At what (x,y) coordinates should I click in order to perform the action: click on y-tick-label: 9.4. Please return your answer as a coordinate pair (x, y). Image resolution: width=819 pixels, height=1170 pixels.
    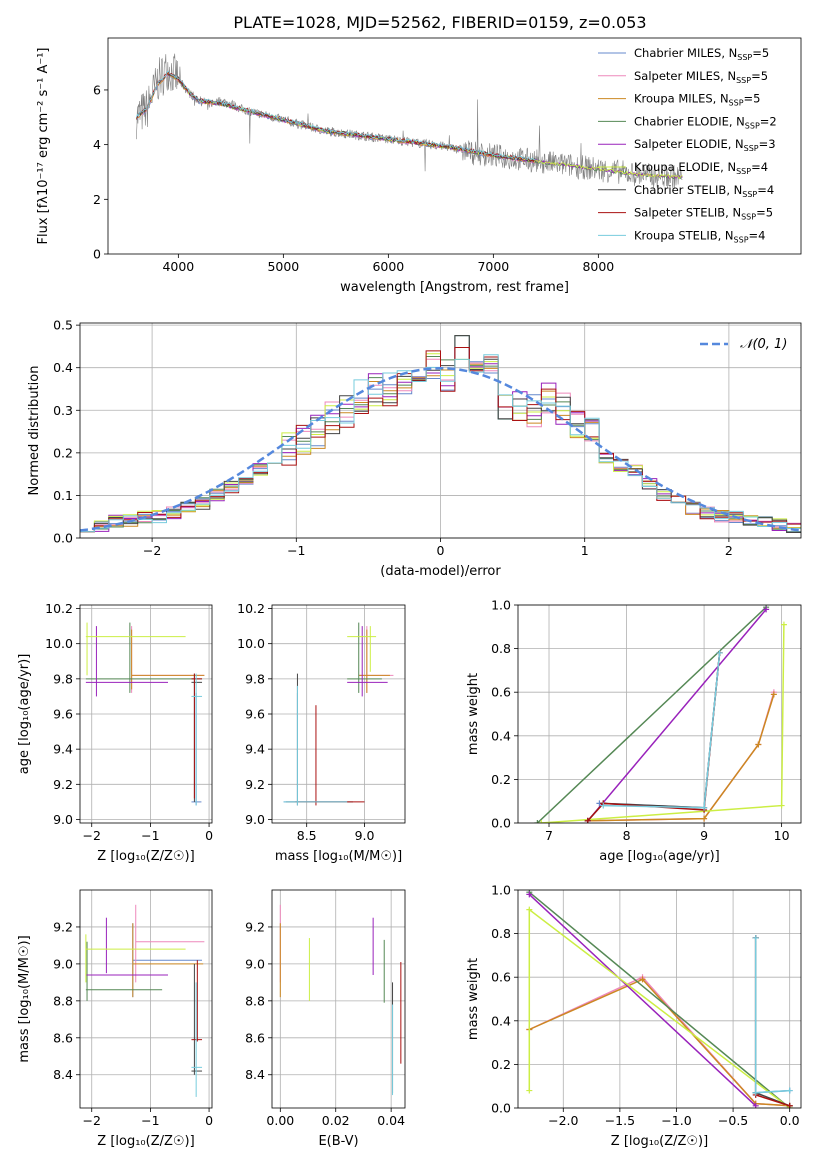
    Looking at the image, I should click on (63, 749).